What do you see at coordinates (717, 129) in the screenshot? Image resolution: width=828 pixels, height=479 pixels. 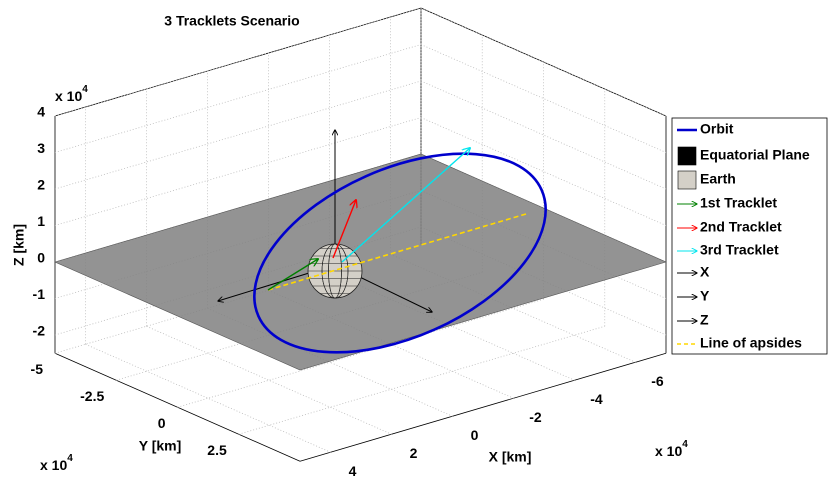 I see `legend-label: Orbit` at bounding box center [717, 129].